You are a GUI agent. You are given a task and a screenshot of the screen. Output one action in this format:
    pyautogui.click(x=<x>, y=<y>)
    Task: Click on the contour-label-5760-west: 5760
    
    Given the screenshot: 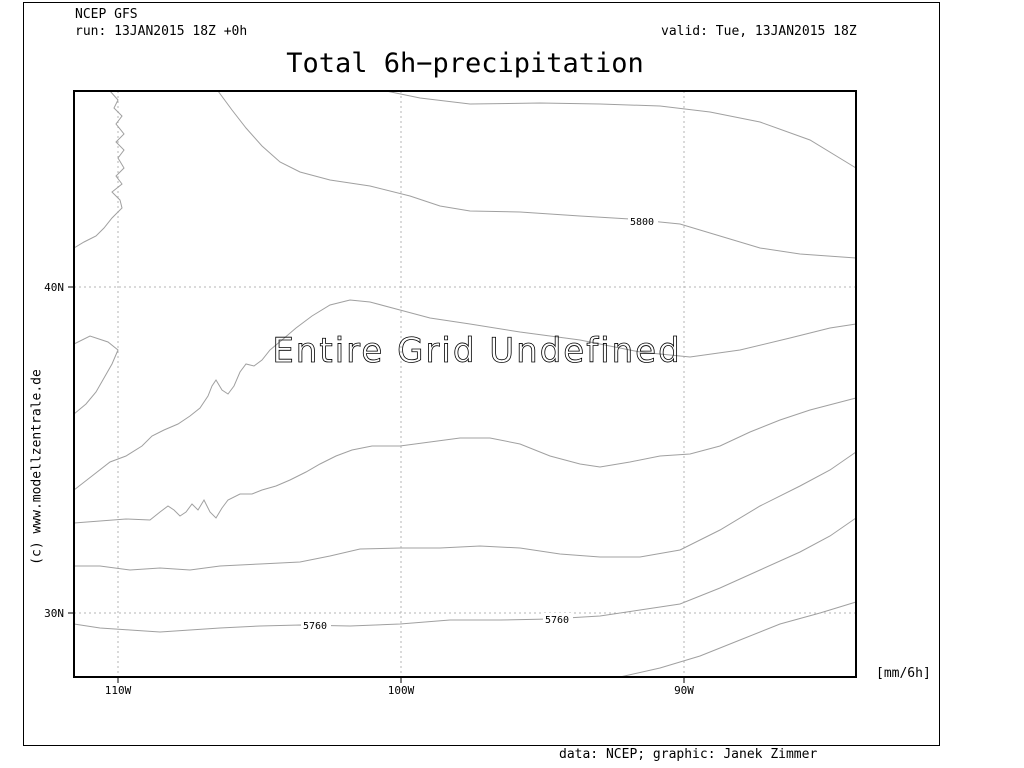 What is the action you would take?
    pyautogui.click(x=315, y=626)
    